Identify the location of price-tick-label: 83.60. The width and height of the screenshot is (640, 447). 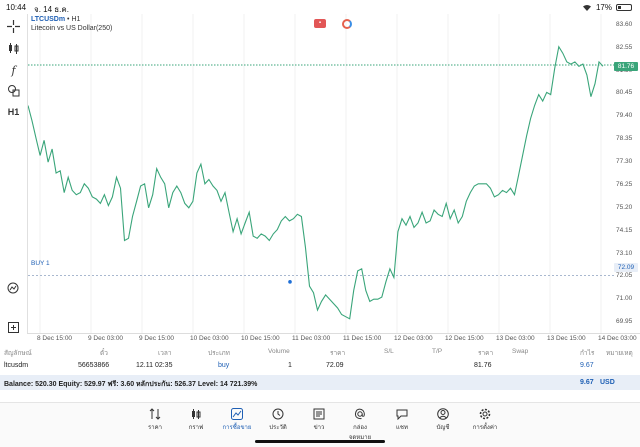
(624, 24).